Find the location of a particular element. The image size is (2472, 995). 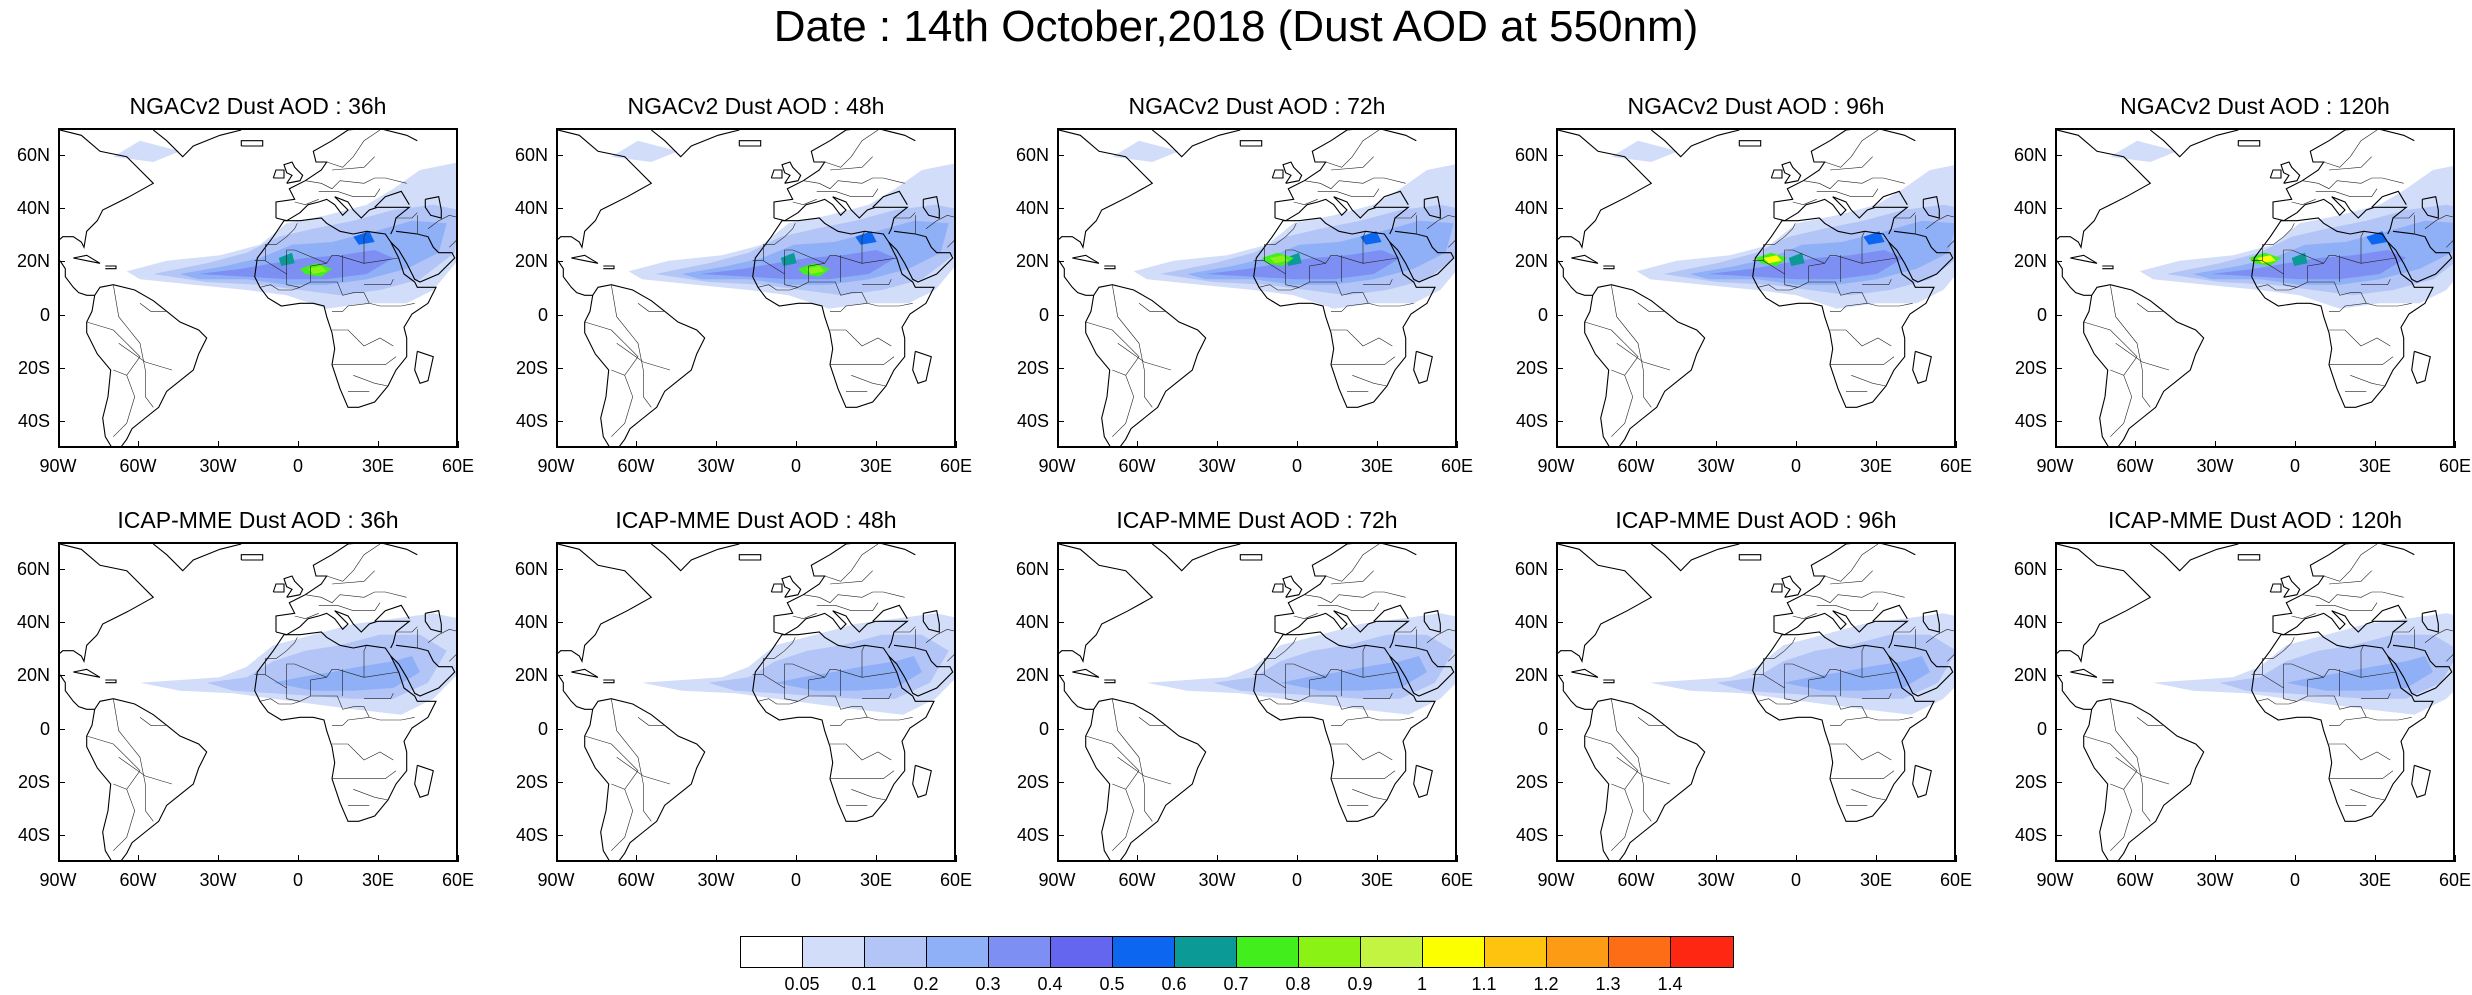

lon-tick-label: 90W is located at coordinates (58, 466).